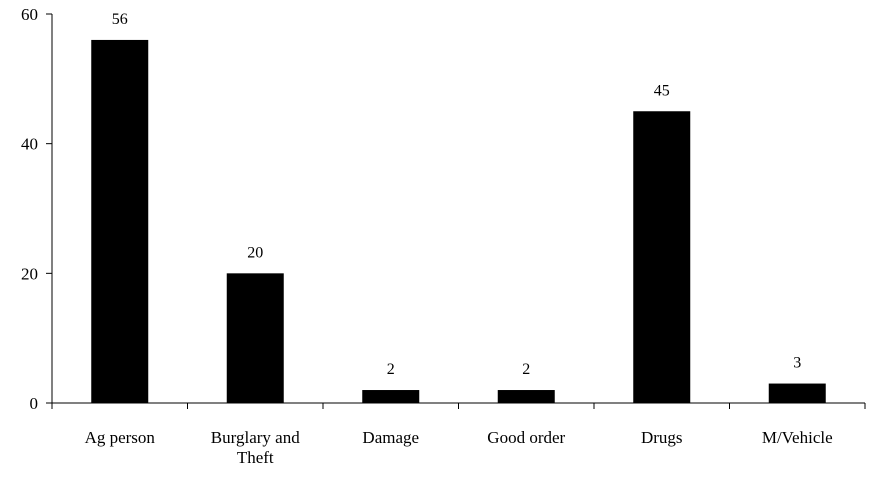 The height and width of the screenshot is (480, 870). What do you see at coordinates (797, 437) in the screenshot?
I see `x-category-label: M/Vehicle` at bounding box center [797, 437].